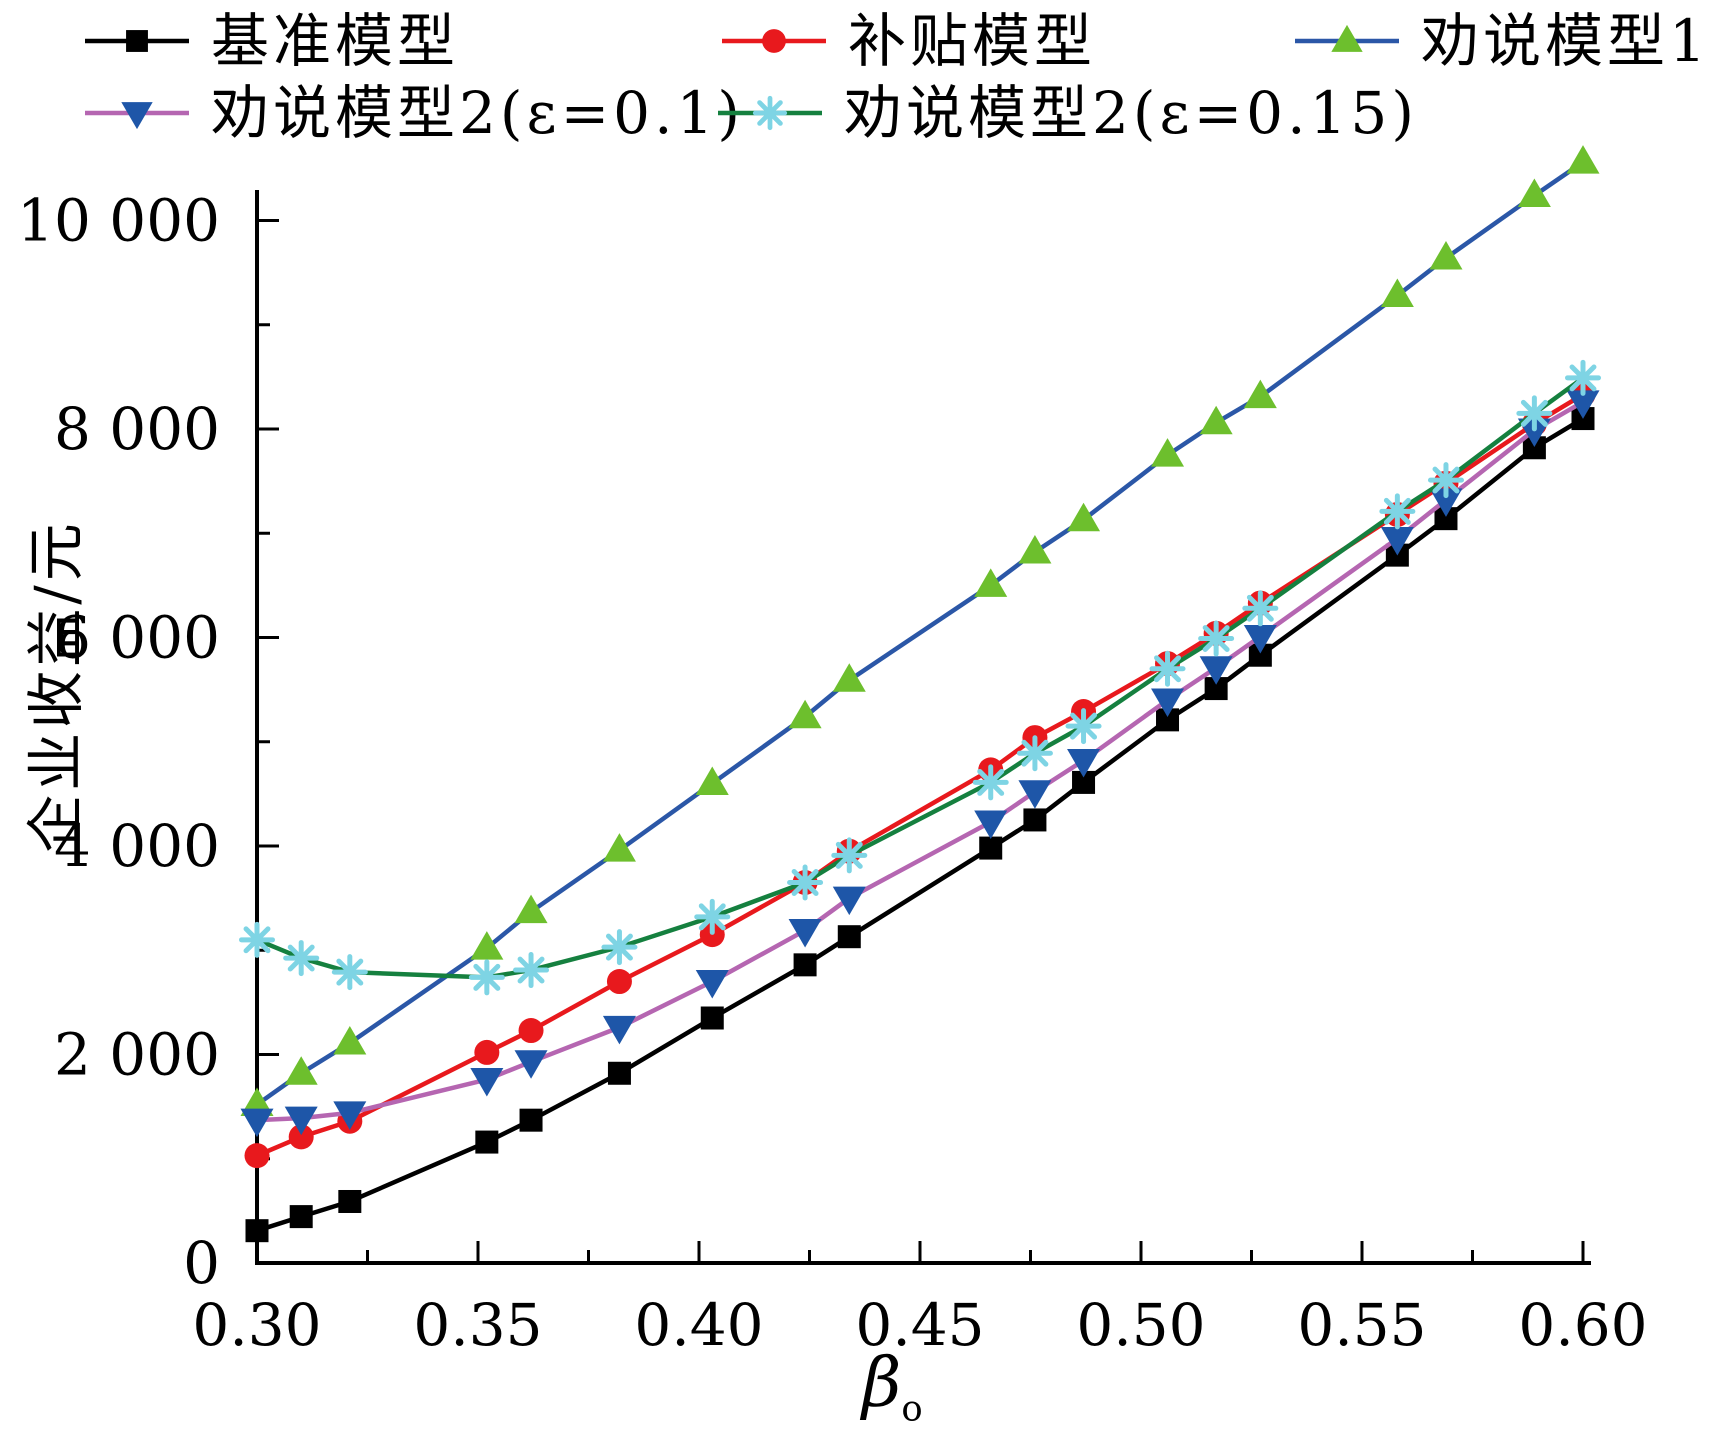 This screenshot has width=1710, height=1449. I want to click on x-axis-title-beta: β, so click(882, 1383).